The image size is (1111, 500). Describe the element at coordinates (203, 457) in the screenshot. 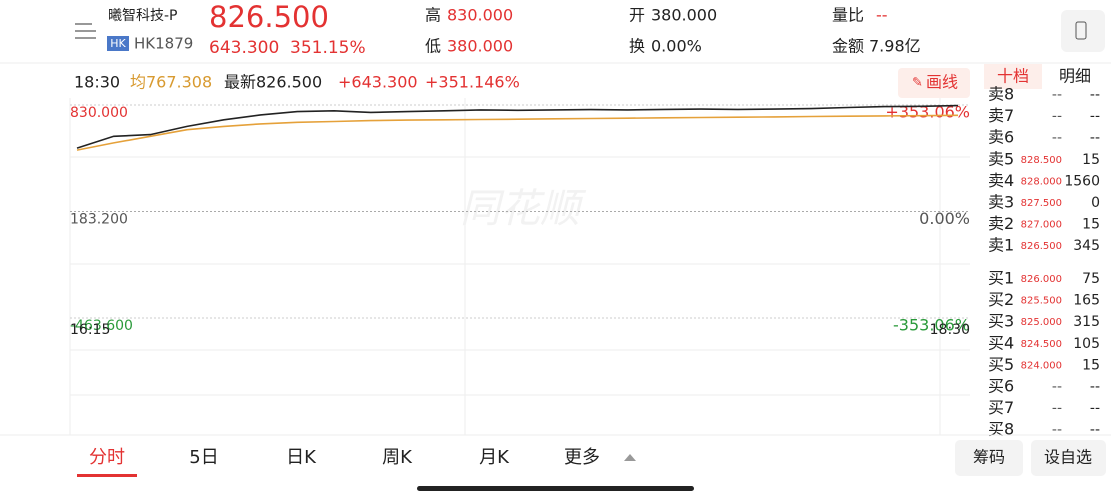

I see `bottom-tab: 5日` at that location.